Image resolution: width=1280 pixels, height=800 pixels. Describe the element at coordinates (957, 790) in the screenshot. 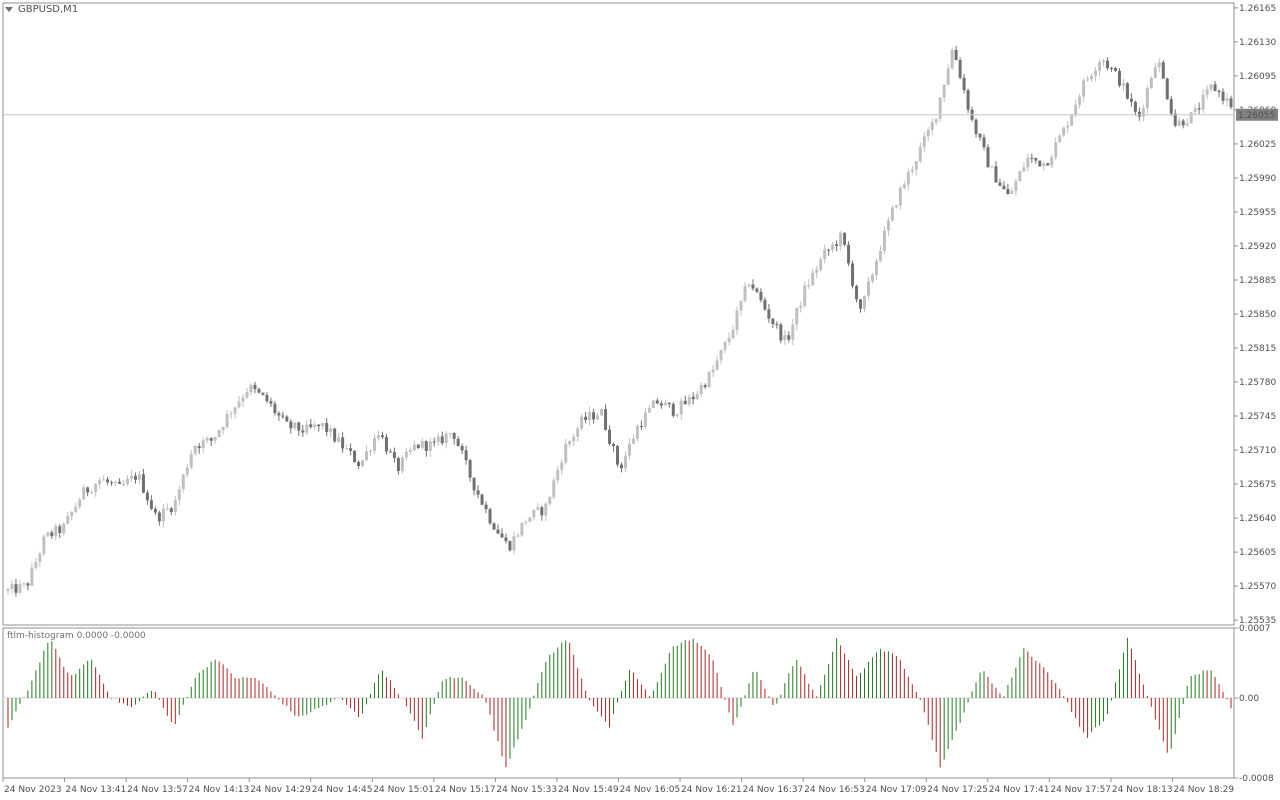

I see `time-axis-label: 24 Nov 17:25` at that location.